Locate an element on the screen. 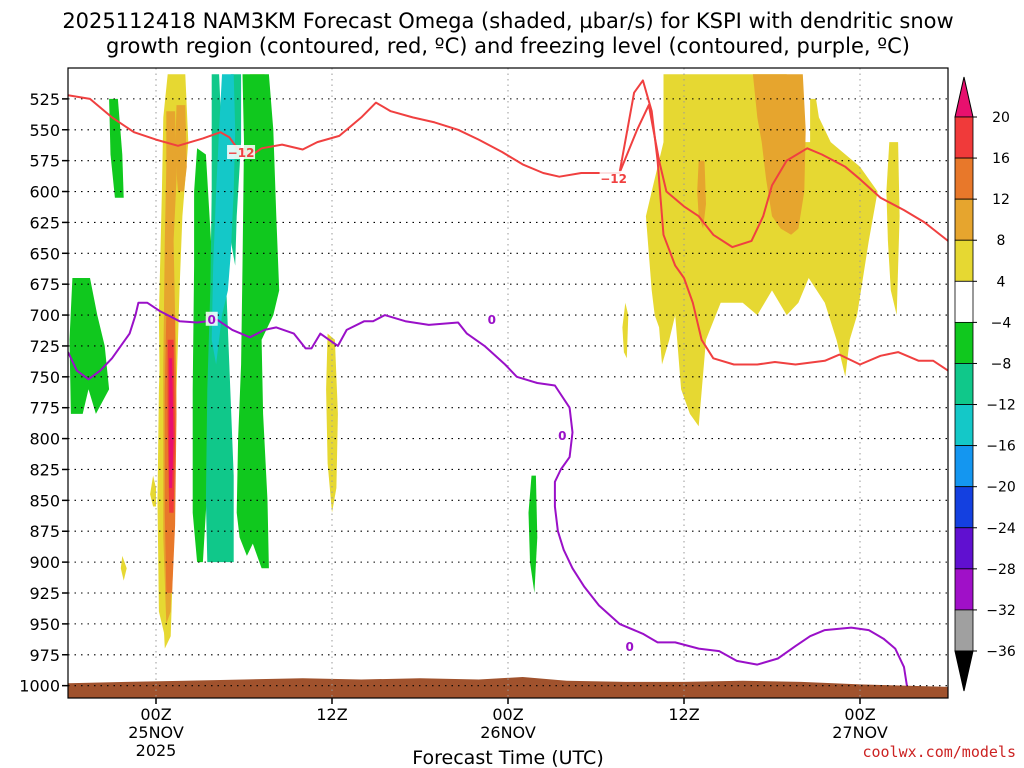  colorbar-label-3: 8 is located at coordinates (1001, 241).